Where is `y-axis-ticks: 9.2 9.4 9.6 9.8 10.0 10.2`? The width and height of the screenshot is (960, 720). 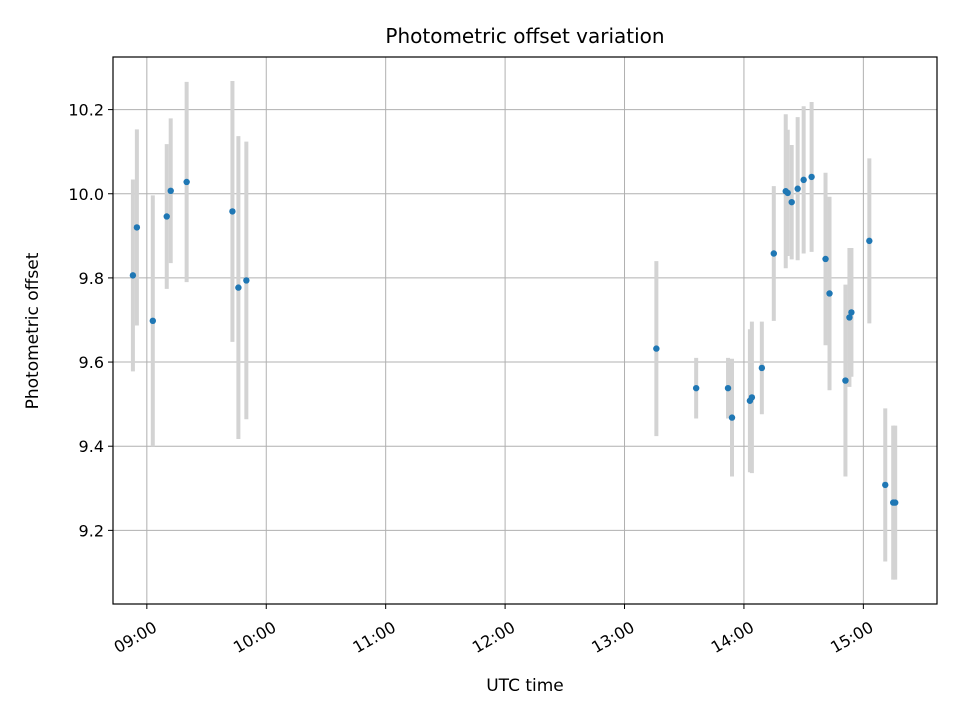 y-axis-ticks: 9.2 9.4 9.6 9.8 10.0 10.2 is located at coordinates (90, 320).